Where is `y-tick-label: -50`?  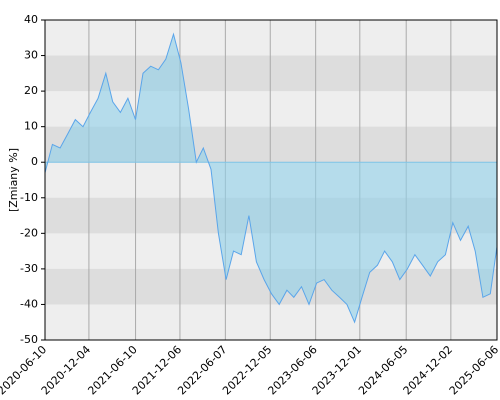 y-tick-label: -50 is located at coordinates (29, 339).